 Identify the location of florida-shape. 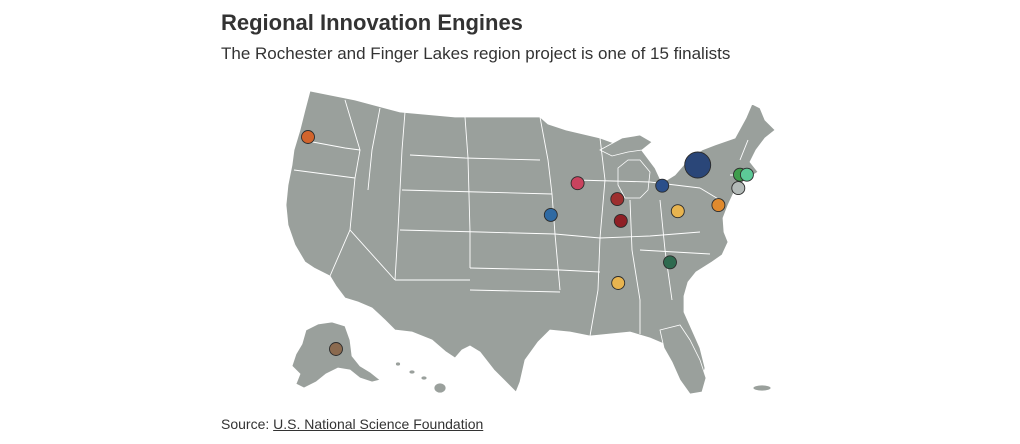
(683, 359).